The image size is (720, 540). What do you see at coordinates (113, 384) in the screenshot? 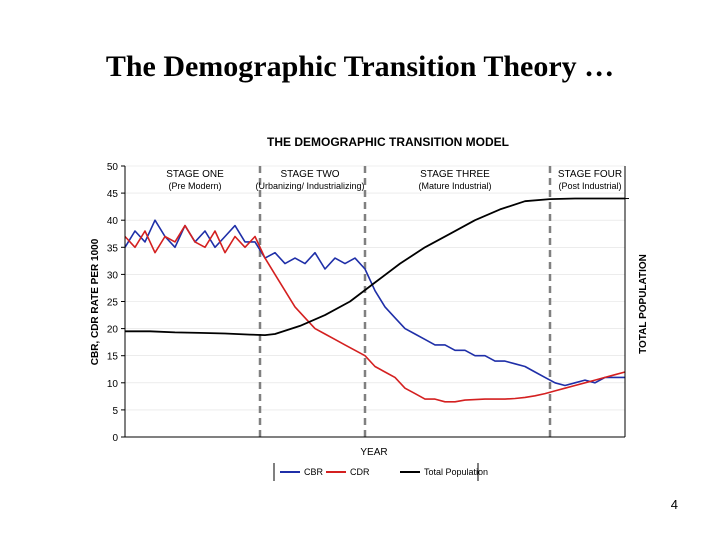
I see `y-tick-label: 10` at bounding box center [113, 384].